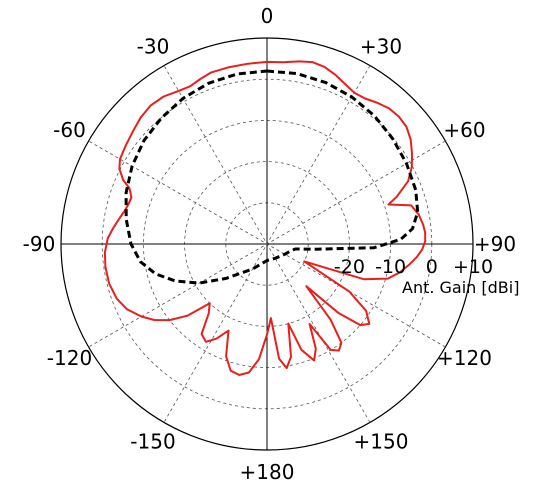 This screenshot has height=484, width=537. Describe the element at coordinates (381, 47) in the screenshot. I see `angle-label: +30` at that location.